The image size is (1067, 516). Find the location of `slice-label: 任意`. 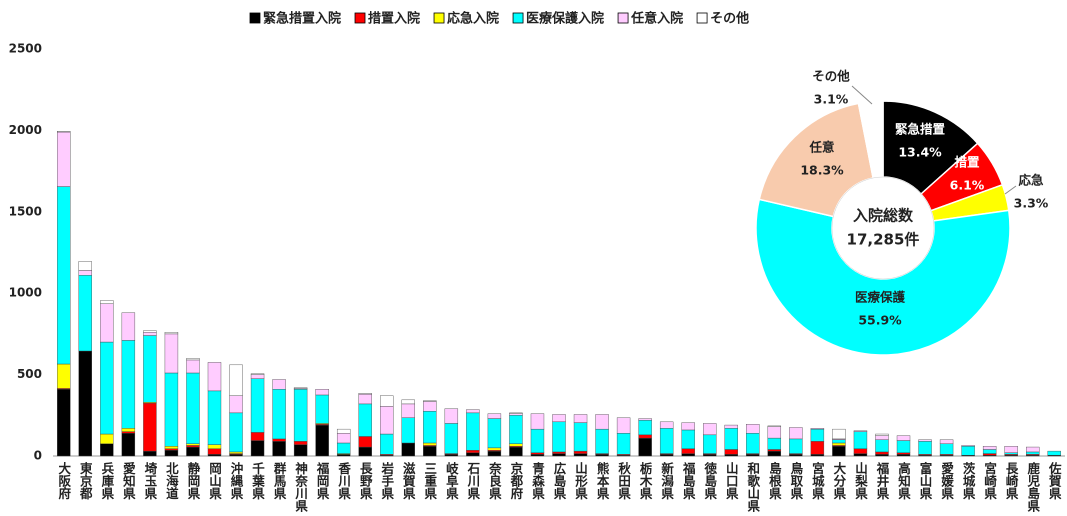

slice-label: 任意 is located at coordinates (821, 147).